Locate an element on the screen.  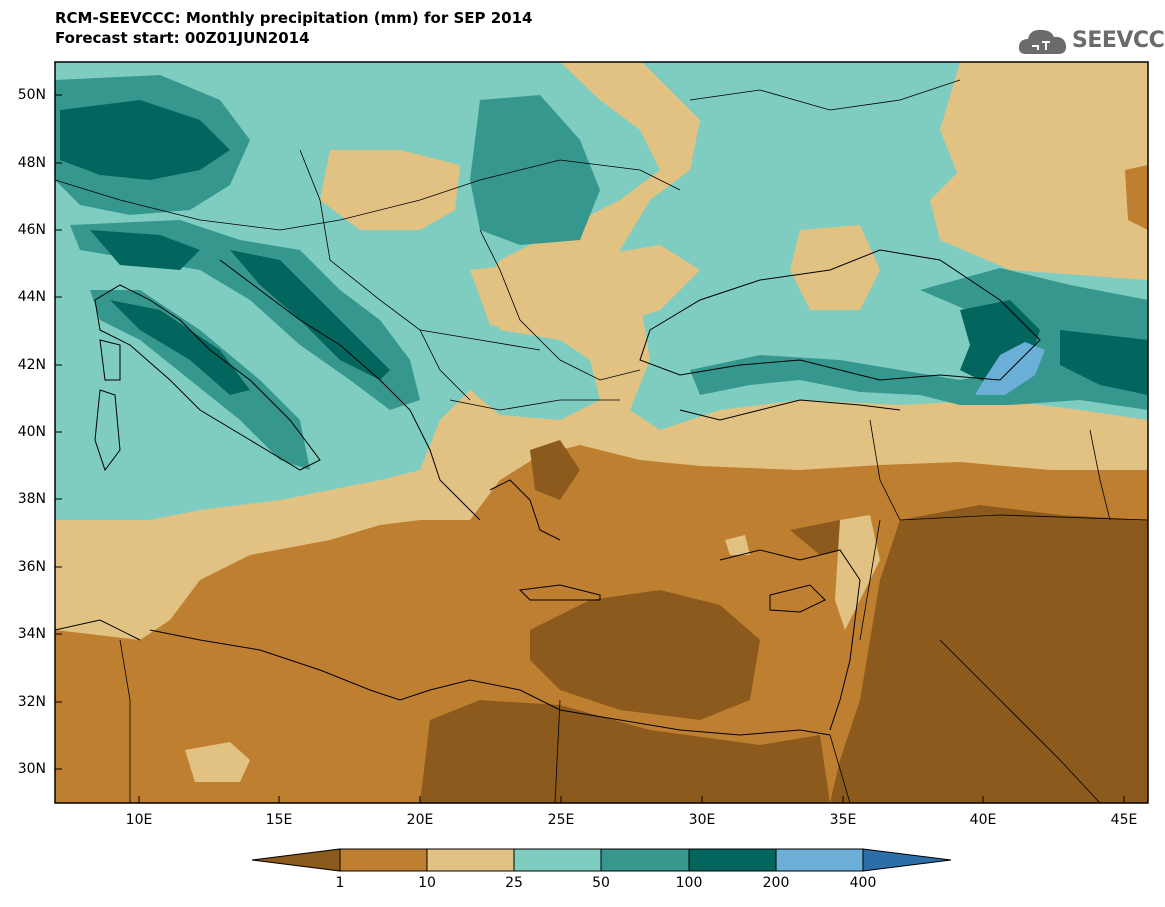
lon-label: 30E is located at coordinates (702, 820).